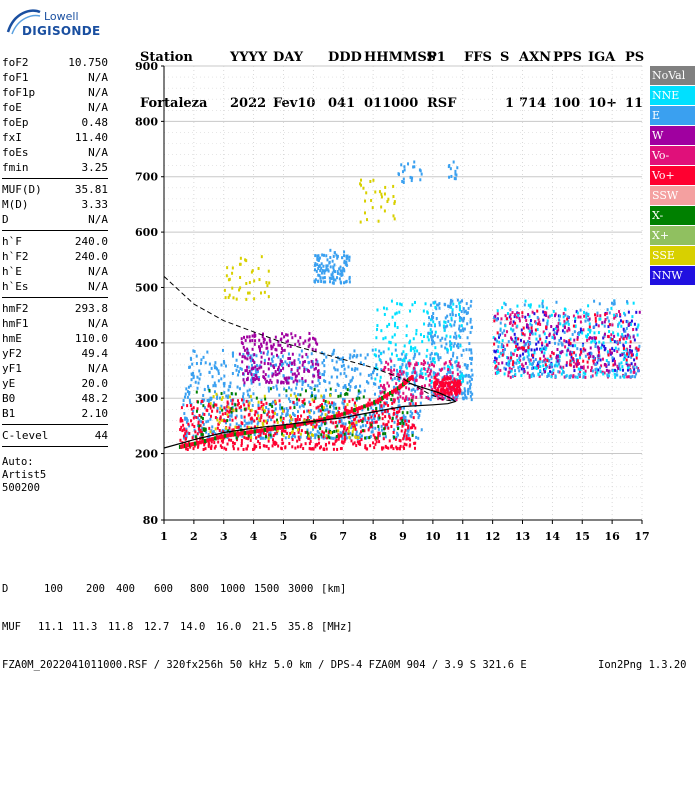 The width and height of the screenshot is (700, 788). What do you see at coordinates (55, 204) in the screenshot?
I see `param-row-md: M(D) 3.33` at bounding box center [55, 204].